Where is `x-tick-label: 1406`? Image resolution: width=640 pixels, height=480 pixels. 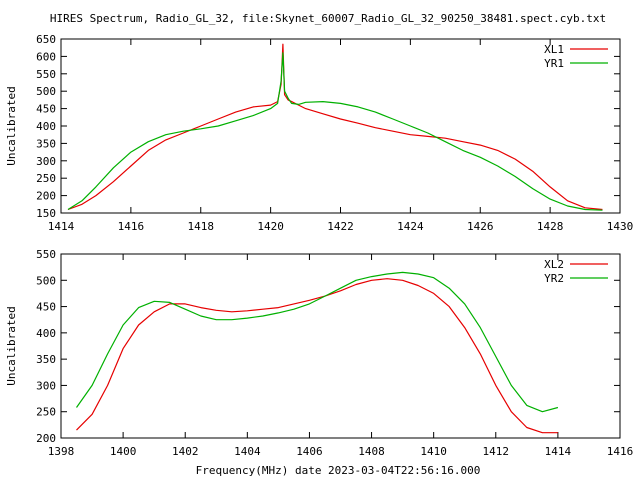
x-tick-label: 1406 is located at coordinates (309, 451).